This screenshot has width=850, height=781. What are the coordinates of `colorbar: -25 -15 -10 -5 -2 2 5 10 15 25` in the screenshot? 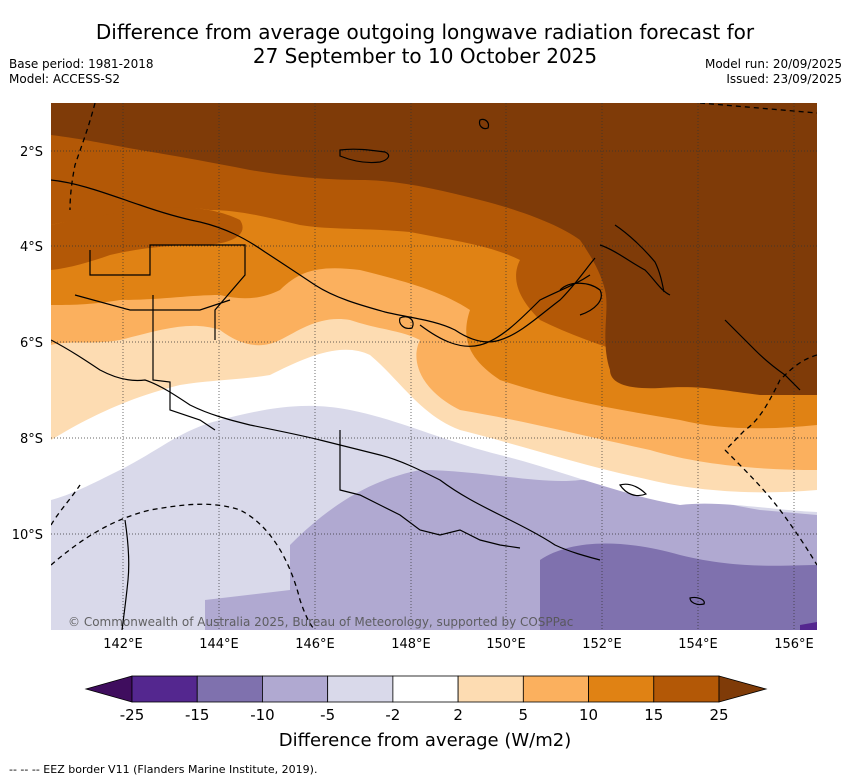 It's located at (426, 699).